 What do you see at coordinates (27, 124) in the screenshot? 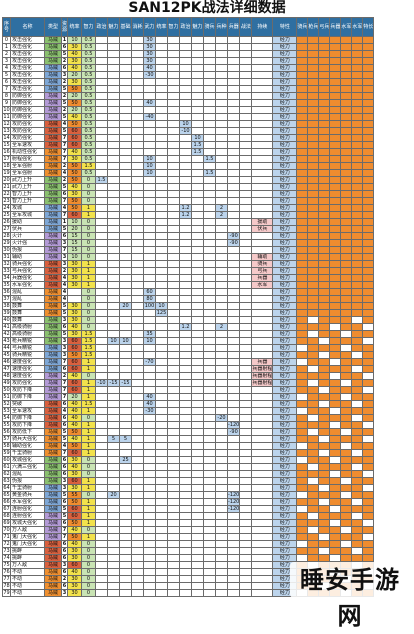
I see `table-cell: 攻防强化` at bounding box center [27, 124].